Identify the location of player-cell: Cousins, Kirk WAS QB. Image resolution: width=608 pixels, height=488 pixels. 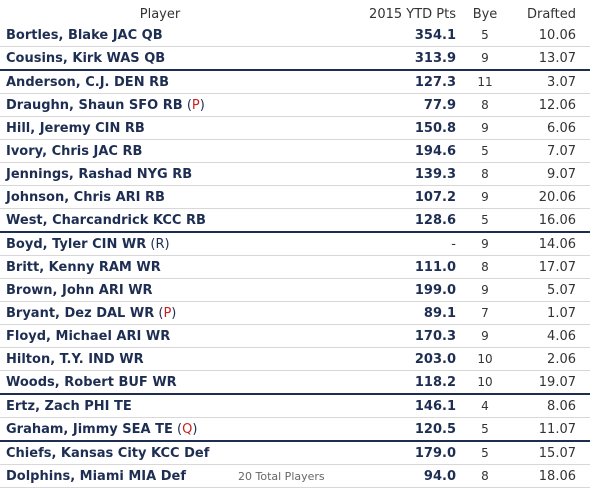
(160, 58).